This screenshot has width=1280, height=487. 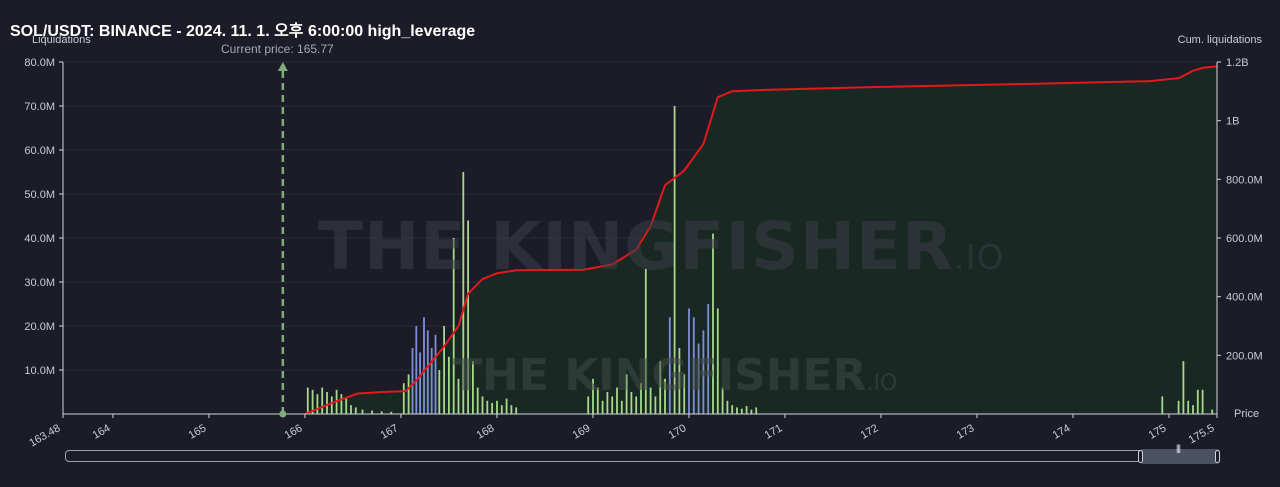 I want to click on right-tick-label: 600.0M, so click(x=1244, y=239).